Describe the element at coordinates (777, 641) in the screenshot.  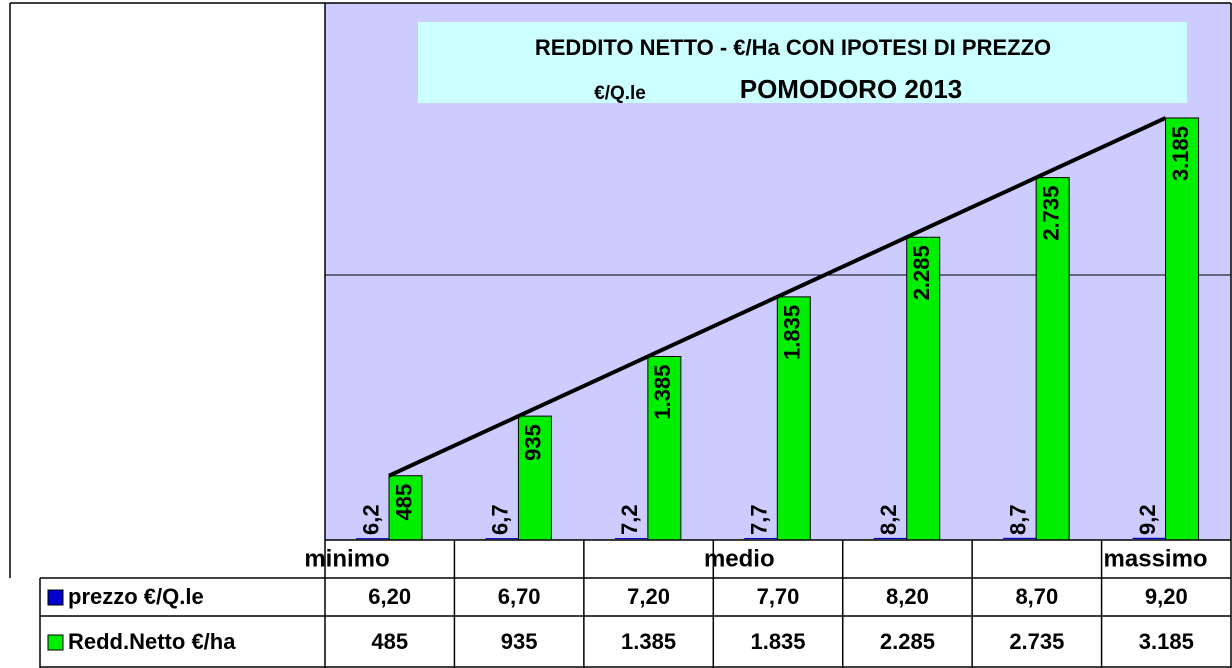
I see `table-value: 1.835` at that location.